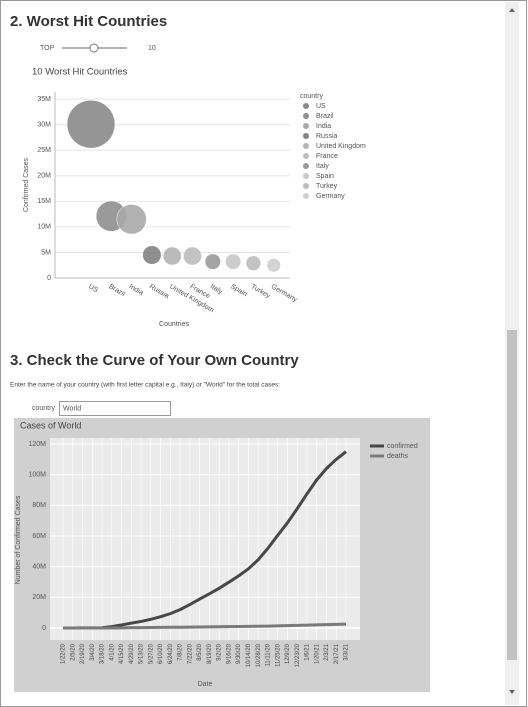  What do you see at coordinates (341, 146) in the screenshot?
I see `legend-label: United Kingdom` at bounding box center [341, 146].